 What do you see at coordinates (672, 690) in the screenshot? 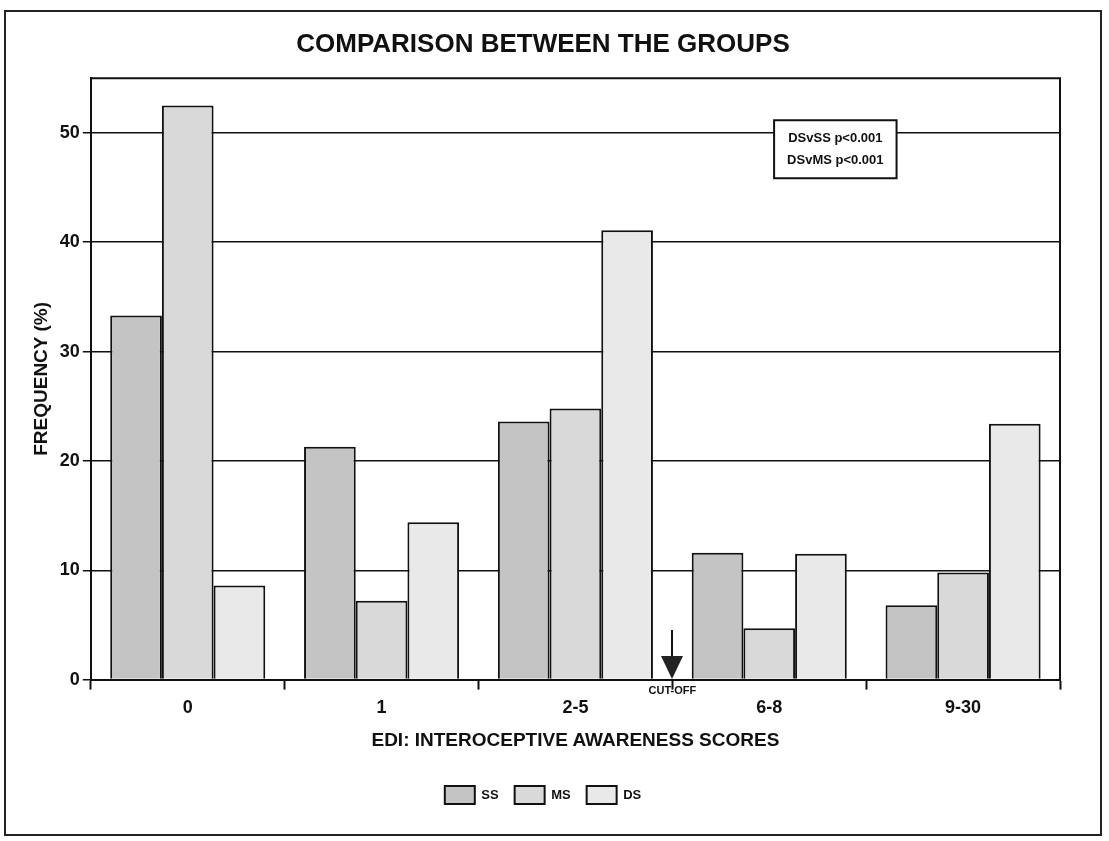
I see `text: CUT-OFF` at bounding box center [672, 690].